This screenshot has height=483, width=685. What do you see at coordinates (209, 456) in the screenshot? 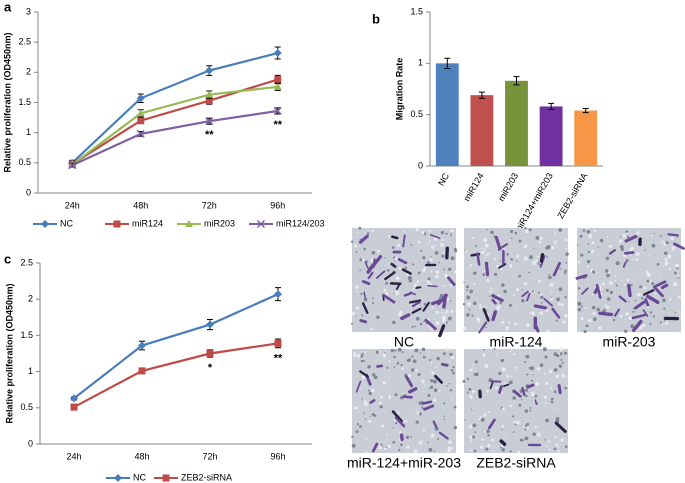
I see `x-tick-label: 72h` at bounding box center [209, 456].